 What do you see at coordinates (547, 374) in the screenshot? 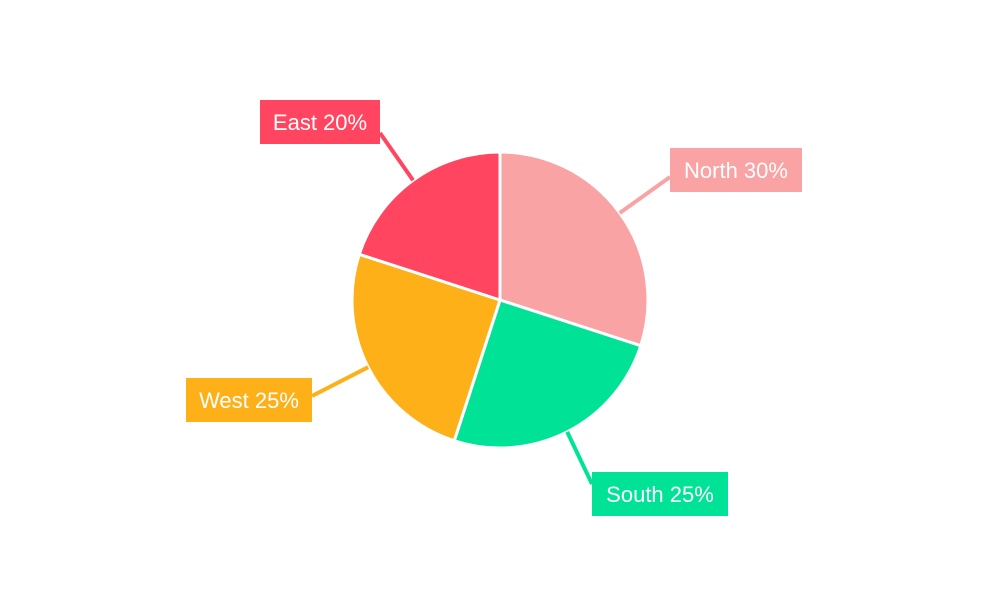
I see `pie-slice-south` at bounding box center [547, 374].